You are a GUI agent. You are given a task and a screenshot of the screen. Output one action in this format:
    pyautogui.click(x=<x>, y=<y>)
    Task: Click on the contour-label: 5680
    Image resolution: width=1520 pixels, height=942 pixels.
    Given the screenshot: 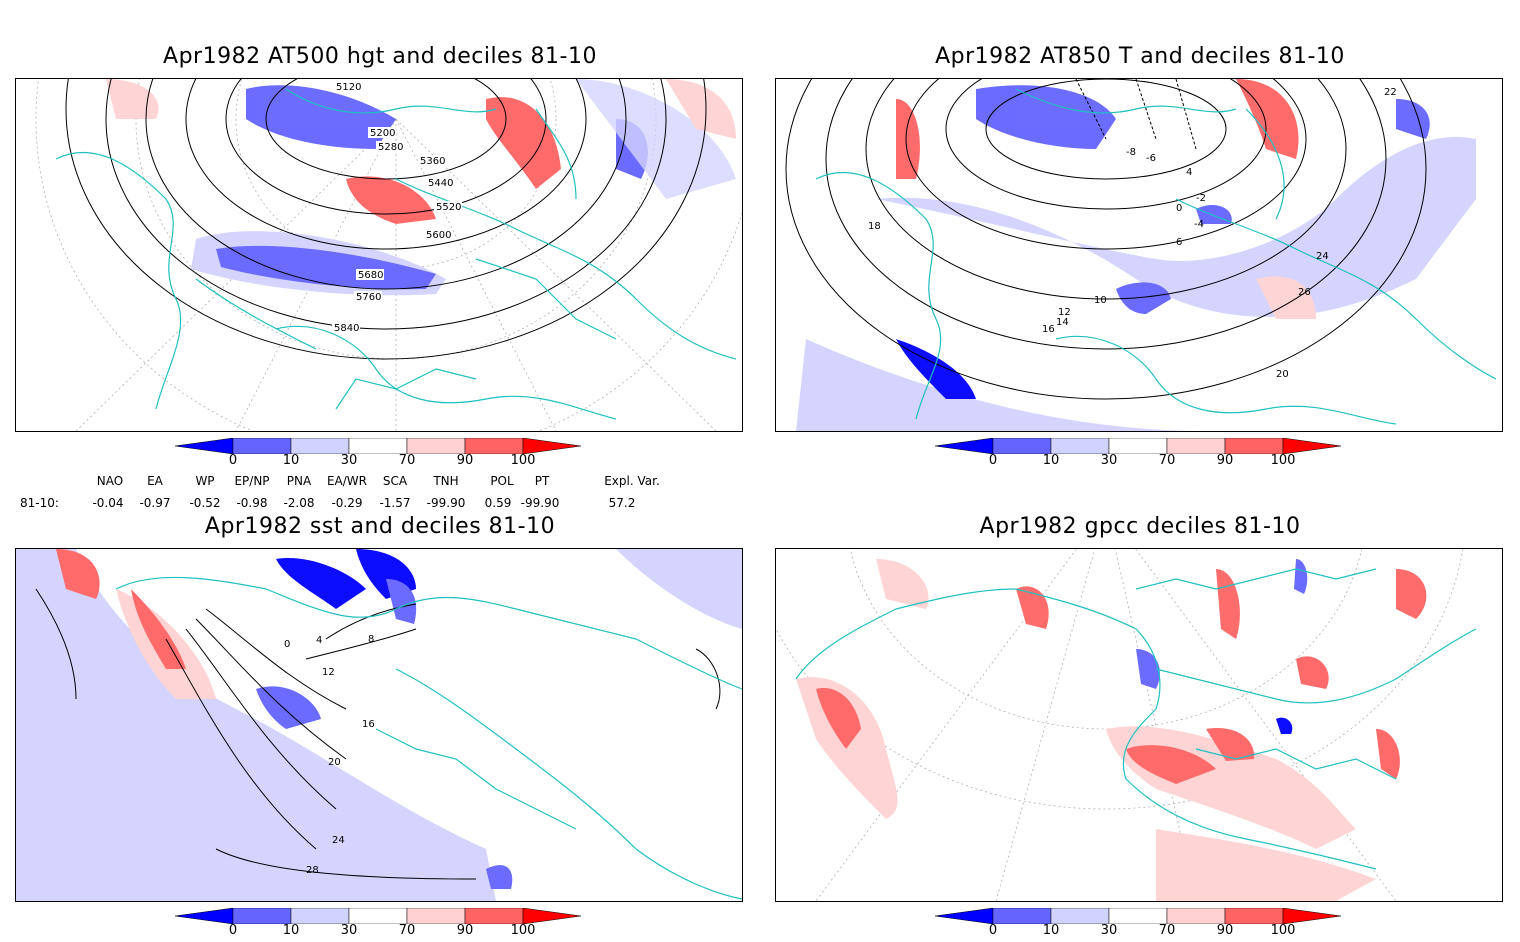 What is the action you would take?
    pyautogui.click(x=370, y=275)
    